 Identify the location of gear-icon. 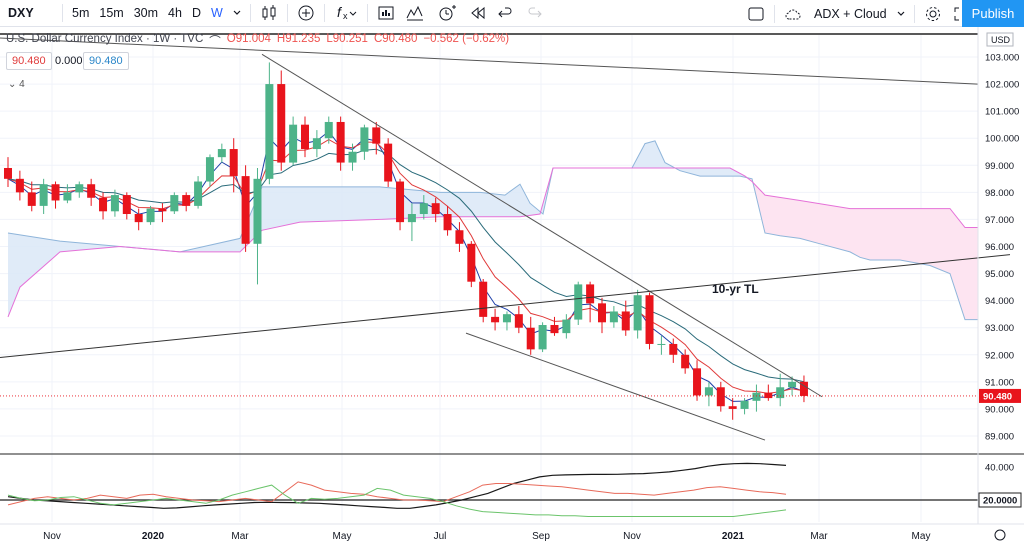
(933, 13).